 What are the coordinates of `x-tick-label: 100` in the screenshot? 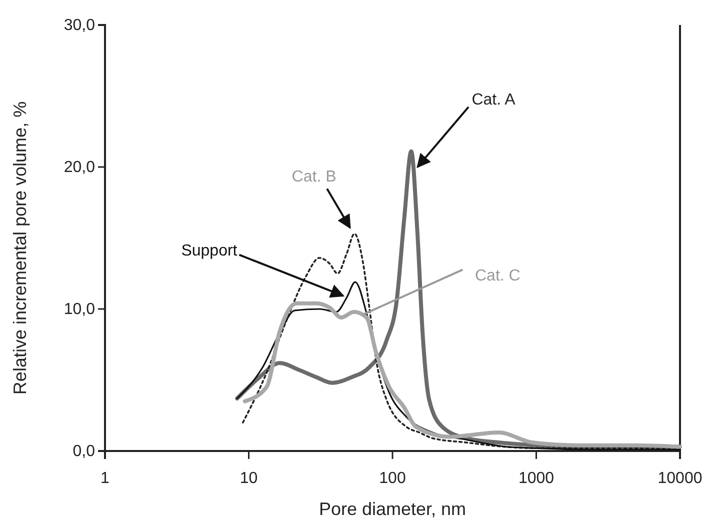 It's located at (392, 478).